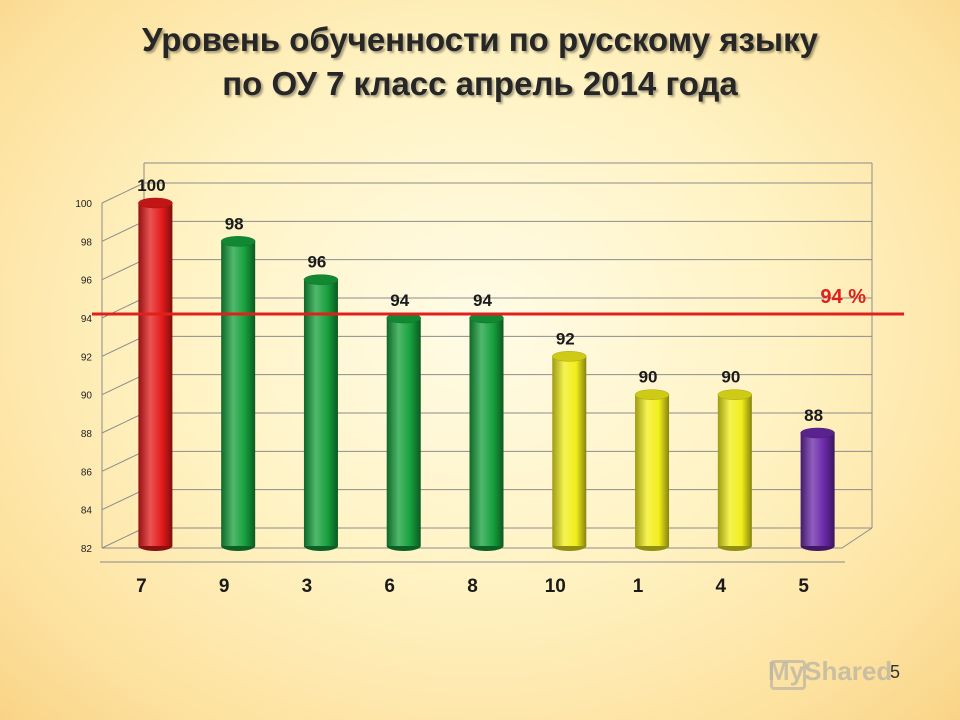 The height and width of the screenshot is (720, 960). What do you see at coordinates (788, 675) in the screenshot?
I see `cart-icon` at bounding box center [788, 675].